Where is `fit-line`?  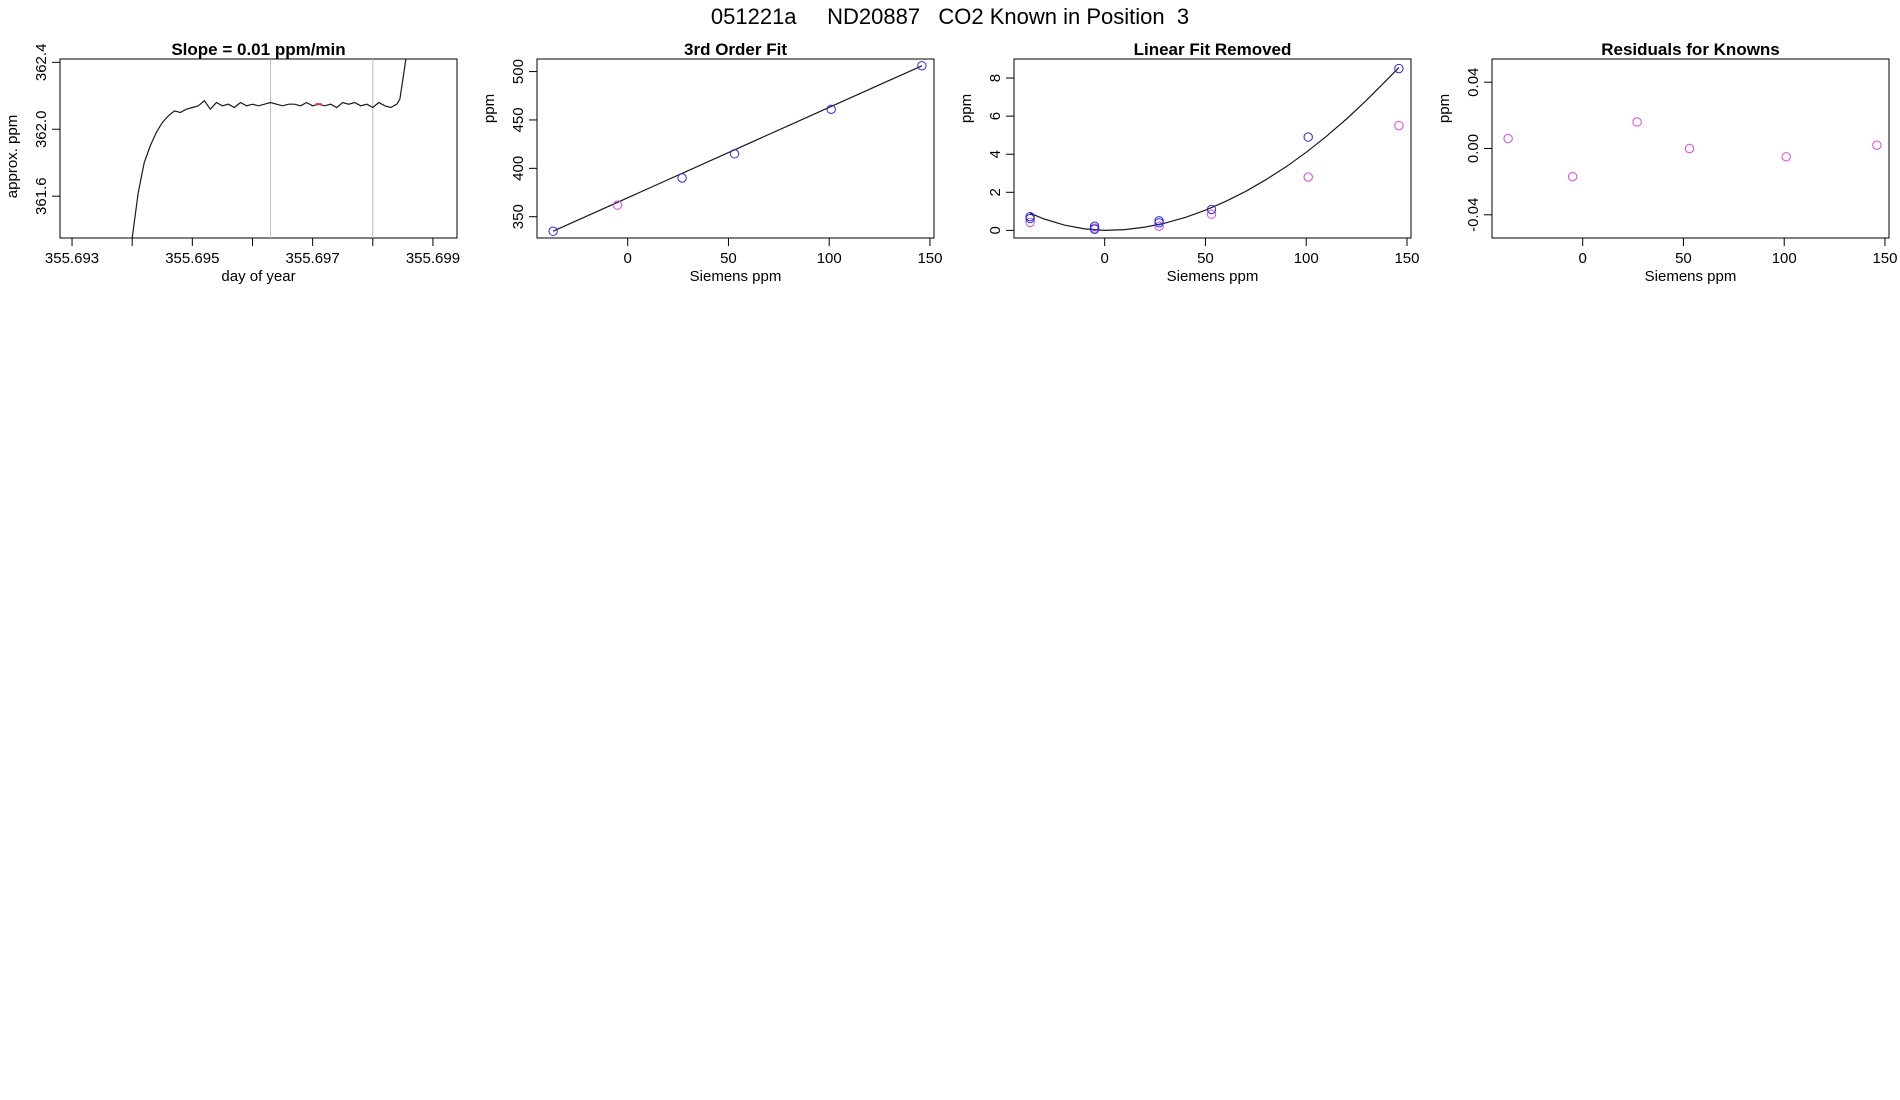 fit-line is located at coordinates (737, 148).